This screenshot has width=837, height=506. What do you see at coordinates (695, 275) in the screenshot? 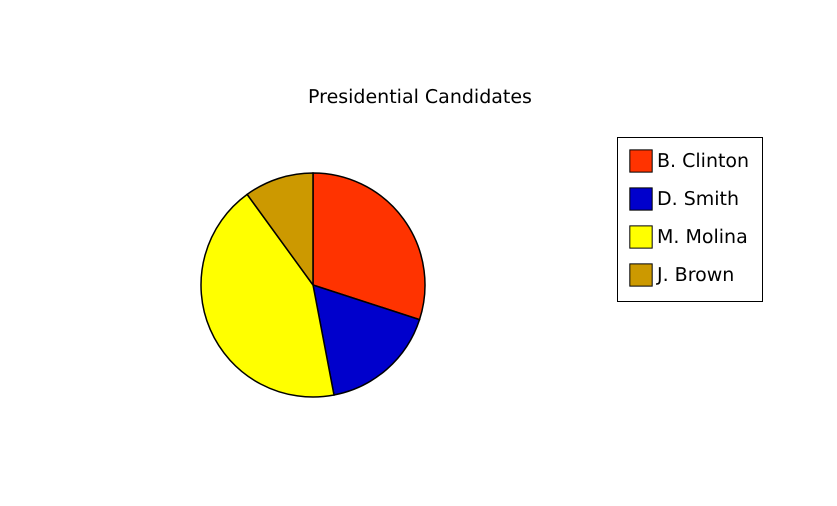
I see `legend-label: J. Brown` at bounding box center [695, 275].